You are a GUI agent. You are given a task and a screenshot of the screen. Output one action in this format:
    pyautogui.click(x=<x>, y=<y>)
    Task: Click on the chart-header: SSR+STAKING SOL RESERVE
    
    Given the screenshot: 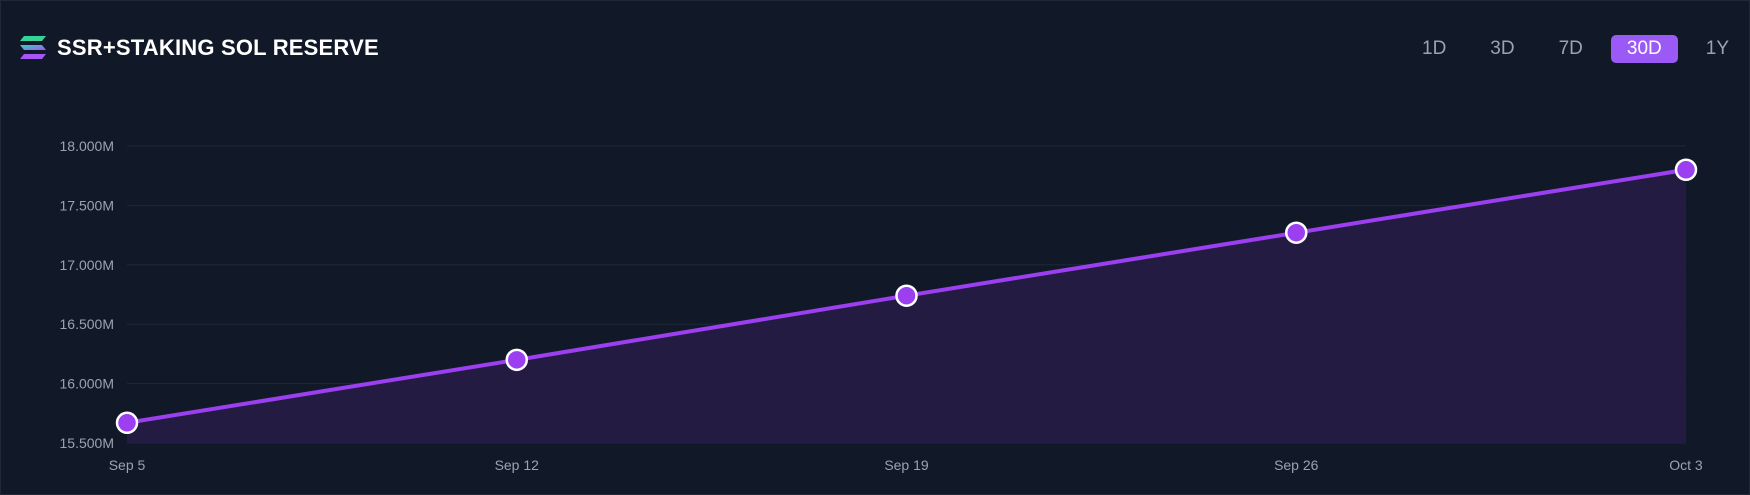 What is the action you would take?
    pyautogui.click(x=199, y=48)
    